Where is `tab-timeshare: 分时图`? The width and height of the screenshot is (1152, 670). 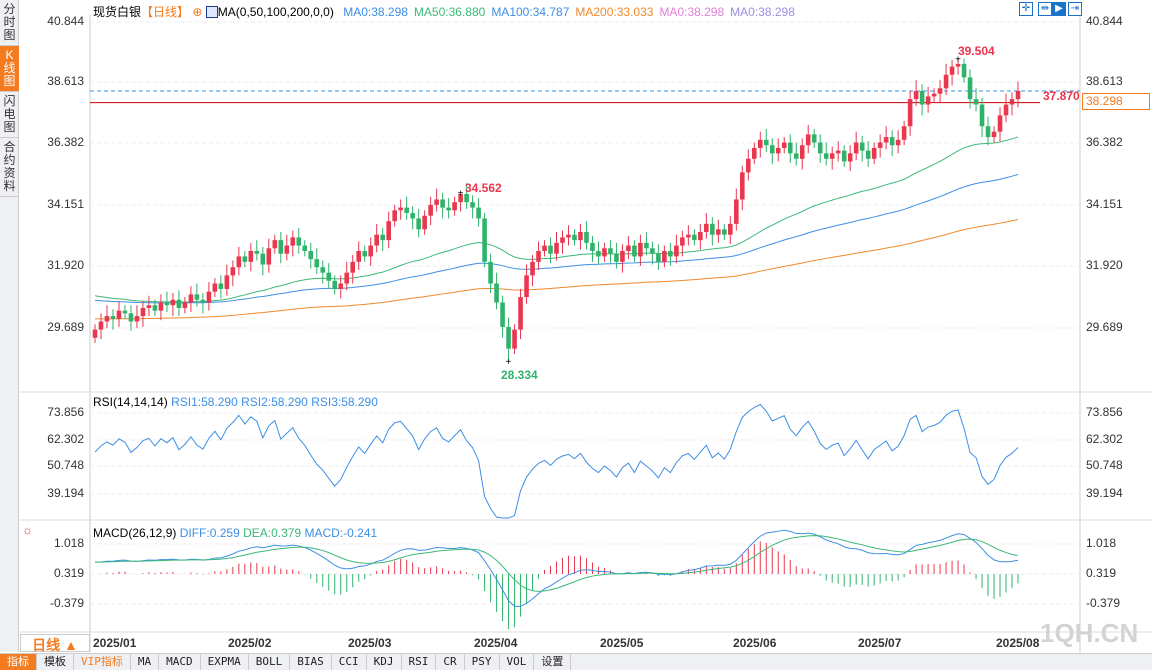
tab-timeshare: 分时图 is located at coordinates (9, 23).